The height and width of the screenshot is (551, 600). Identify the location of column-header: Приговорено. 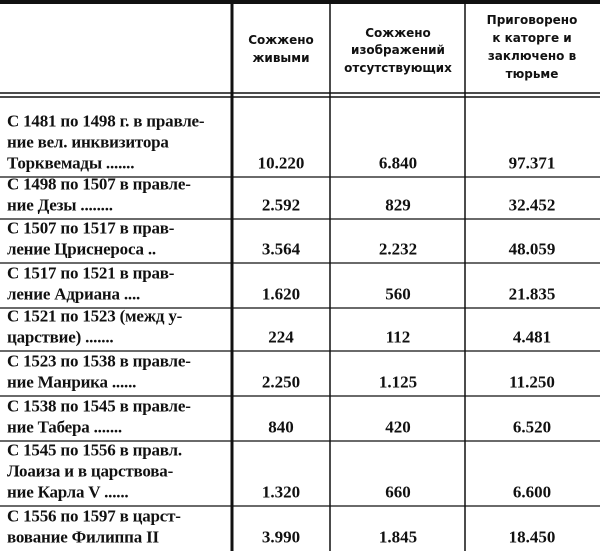
(532, 20).